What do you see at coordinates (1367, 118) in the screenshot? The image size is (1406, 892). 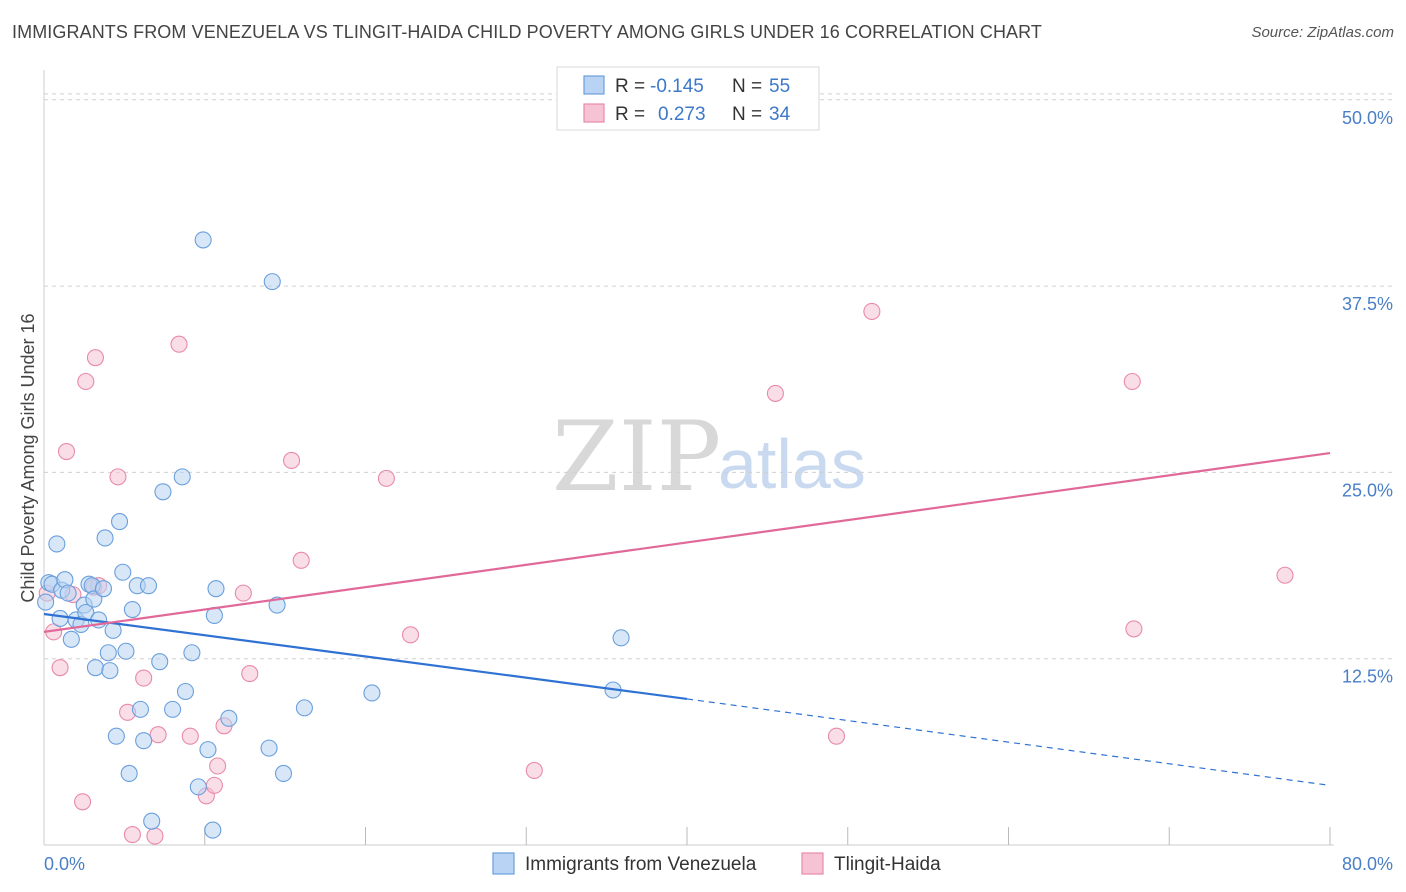 I see `y-tick-label: 50.0%` at bounding box center [1367, 118].